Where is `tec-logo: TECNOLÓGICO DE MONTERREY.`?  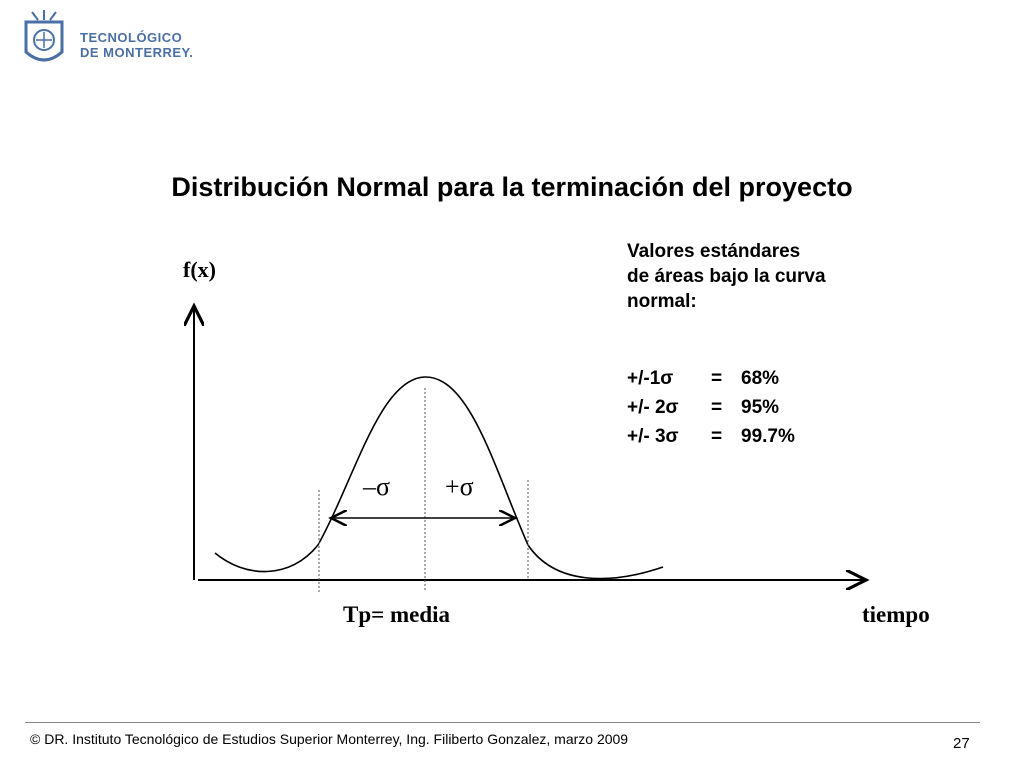
tec-logo: TECNOLÓGICO DE MONTERREY. is located at coordinates (104, 42).